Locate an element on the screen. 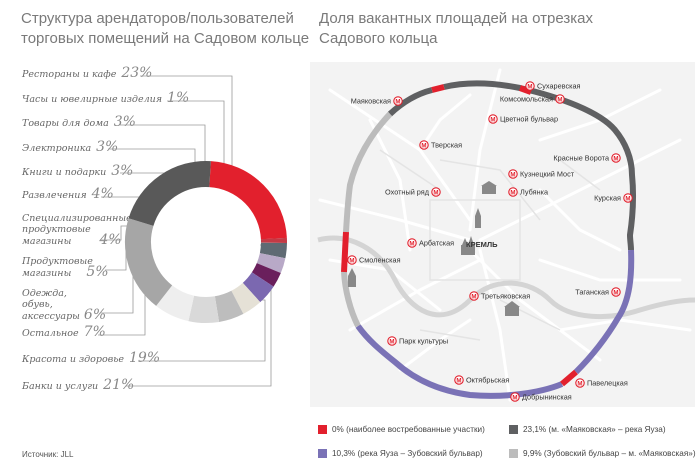 The width and height of the screenshot is (700, 470). legend-swatch-dark-gray is located at coordinates (513, 429).